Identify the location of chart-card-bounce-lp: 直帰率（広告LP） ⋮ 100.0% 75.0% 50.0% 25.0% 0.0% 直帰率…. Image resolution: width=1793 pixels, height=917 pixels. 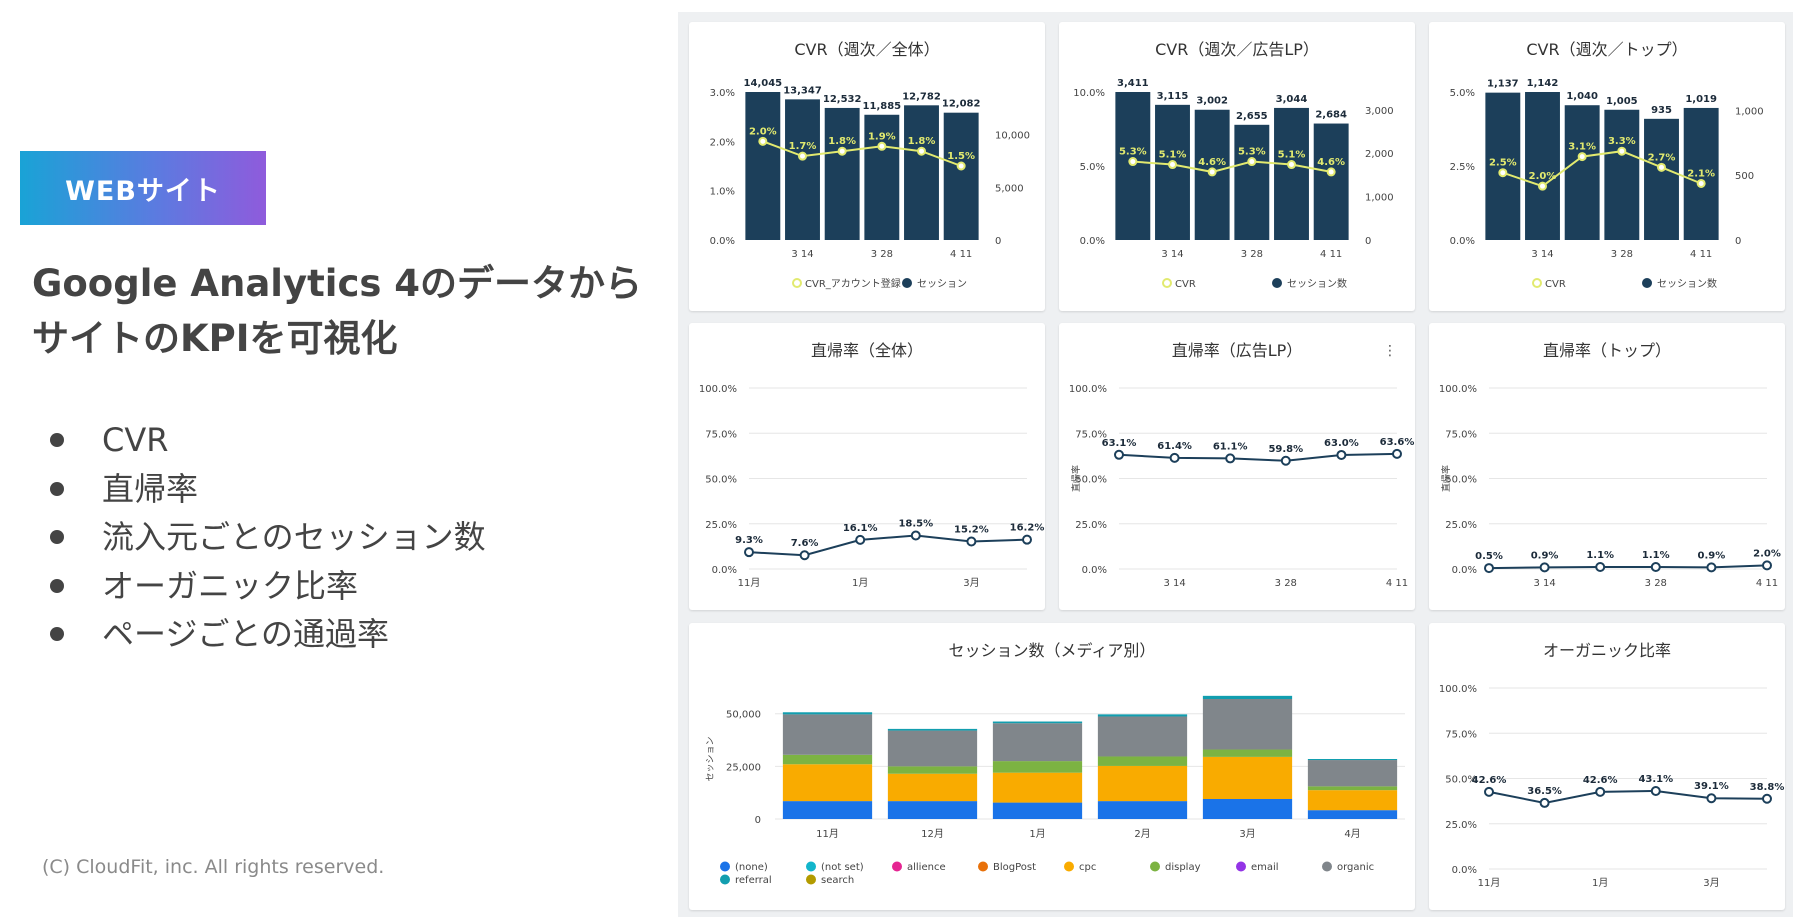
(1237, 466).